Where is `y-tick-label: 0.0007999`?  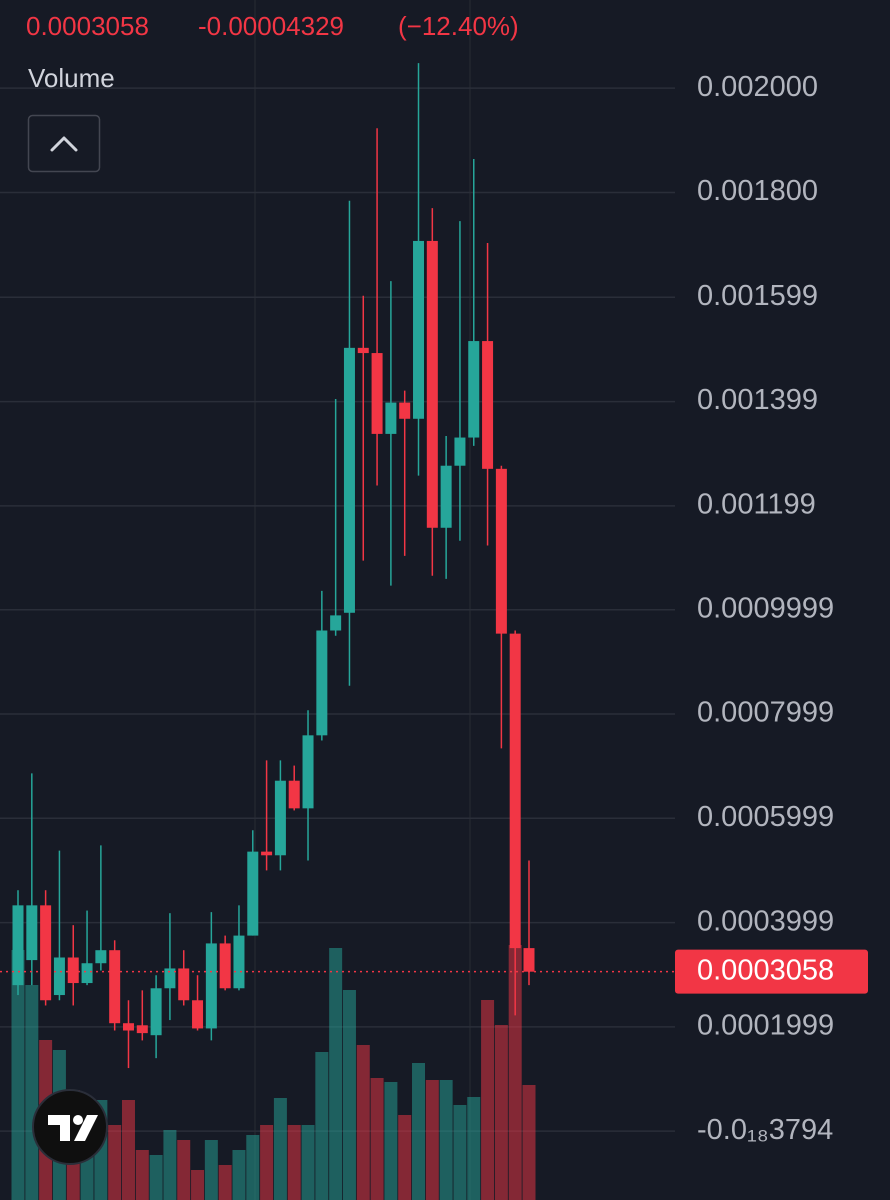 y-tick-label: 0.0007999 is located at coordinates (765, 713).